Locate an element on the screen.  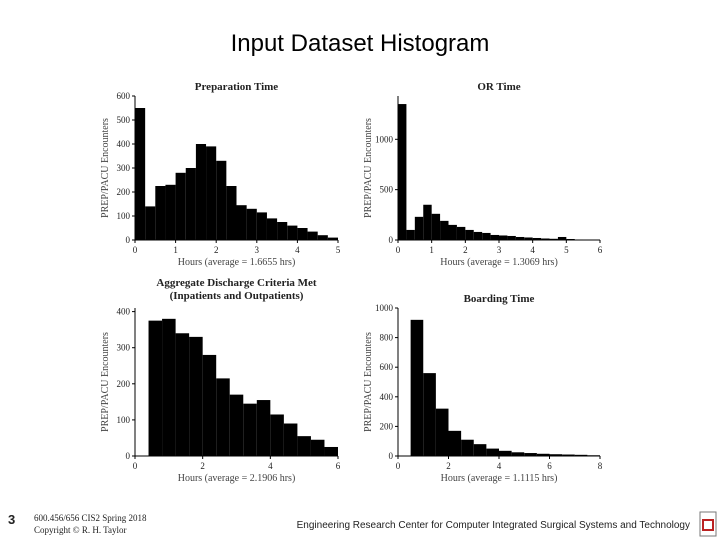
logo is located at coordinates (708, 524).